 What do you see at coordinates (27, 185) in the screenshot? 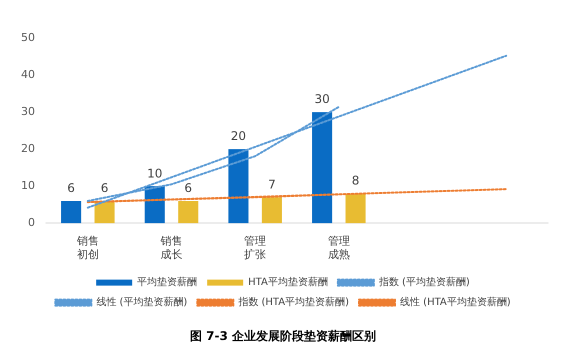
I see `y-tick-label: 10` at bounding box center [27, 185].